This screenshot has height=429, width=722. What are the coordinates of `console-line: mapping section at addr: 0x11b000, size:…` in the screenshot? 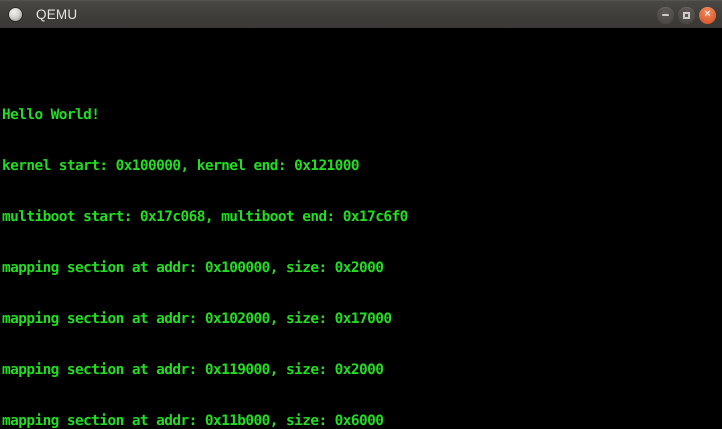 It's located at (193, 421).